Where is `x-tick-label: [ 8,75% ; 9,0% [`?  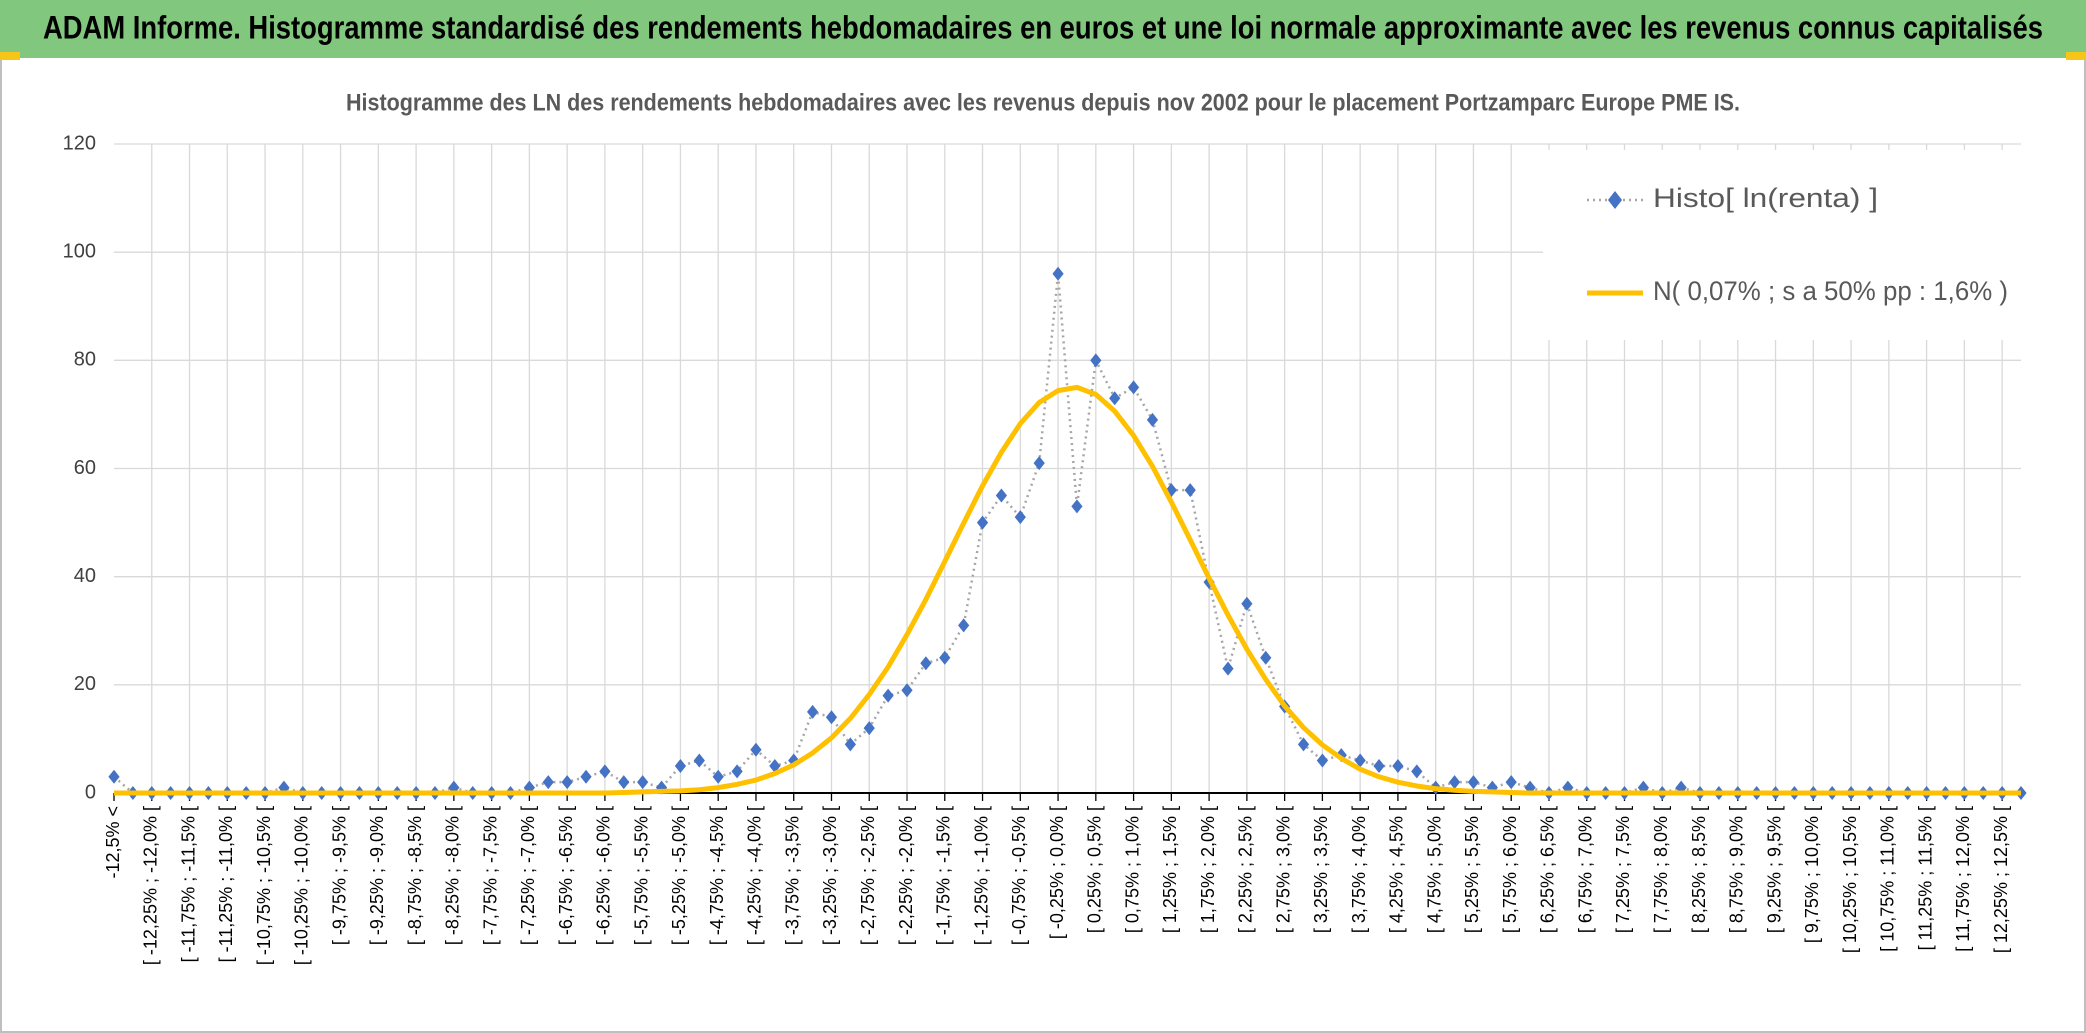
x-tick-label: [ 8,75% ; 9,0% [ is located at coordinates (1737, 869).